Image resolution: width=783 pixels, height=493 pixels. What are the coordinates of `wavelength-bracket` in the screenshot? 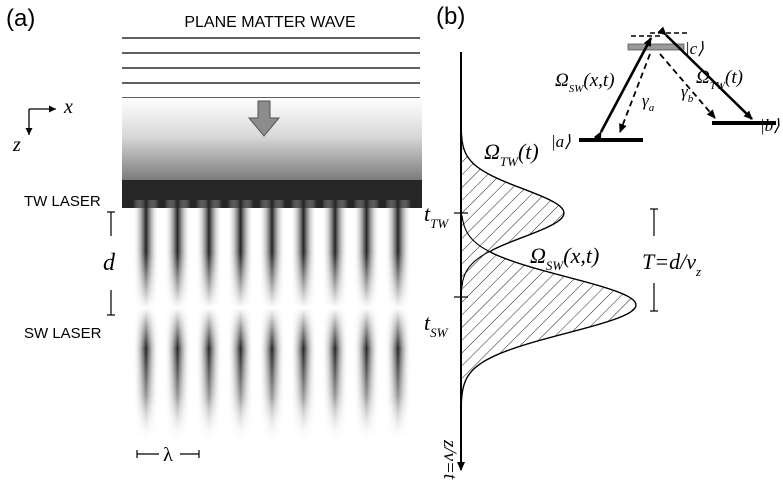 It's located at (168, 454).